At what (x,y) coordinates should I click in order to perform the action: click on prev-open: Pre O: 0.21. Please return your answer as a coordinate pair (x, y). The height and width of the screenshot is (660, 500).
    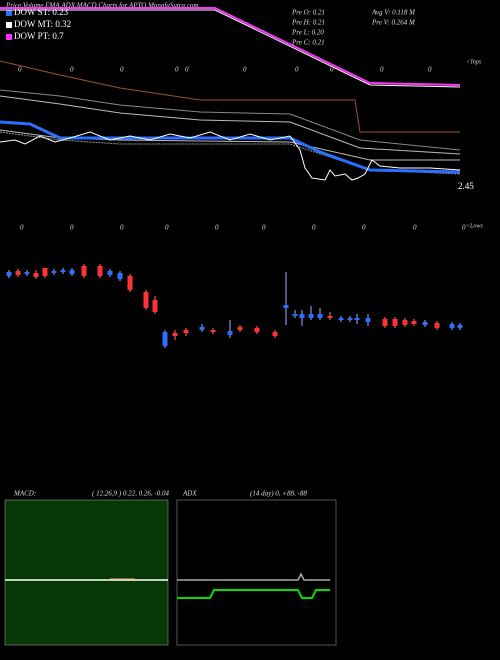
    Looking at the image, I should click on (308, 13).